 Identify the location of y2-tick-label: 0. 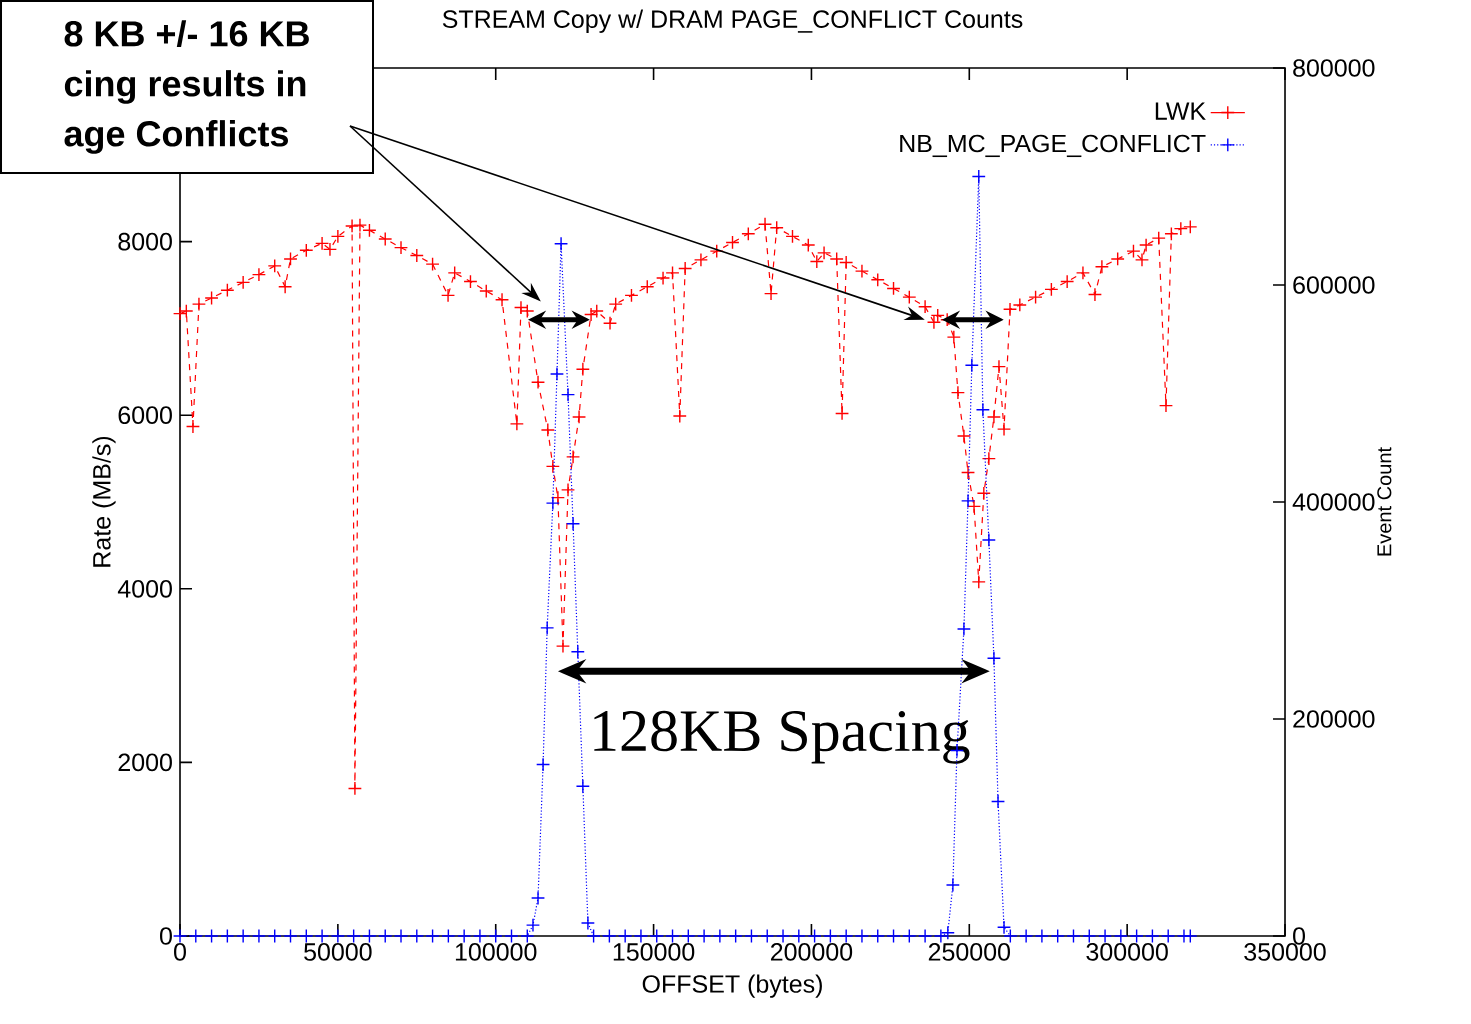
(1299, 936).